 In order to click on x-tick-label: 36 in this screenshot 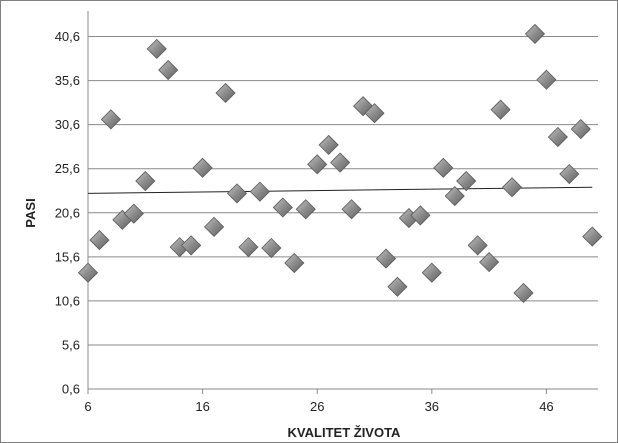, I will do `click(432, 406)`.